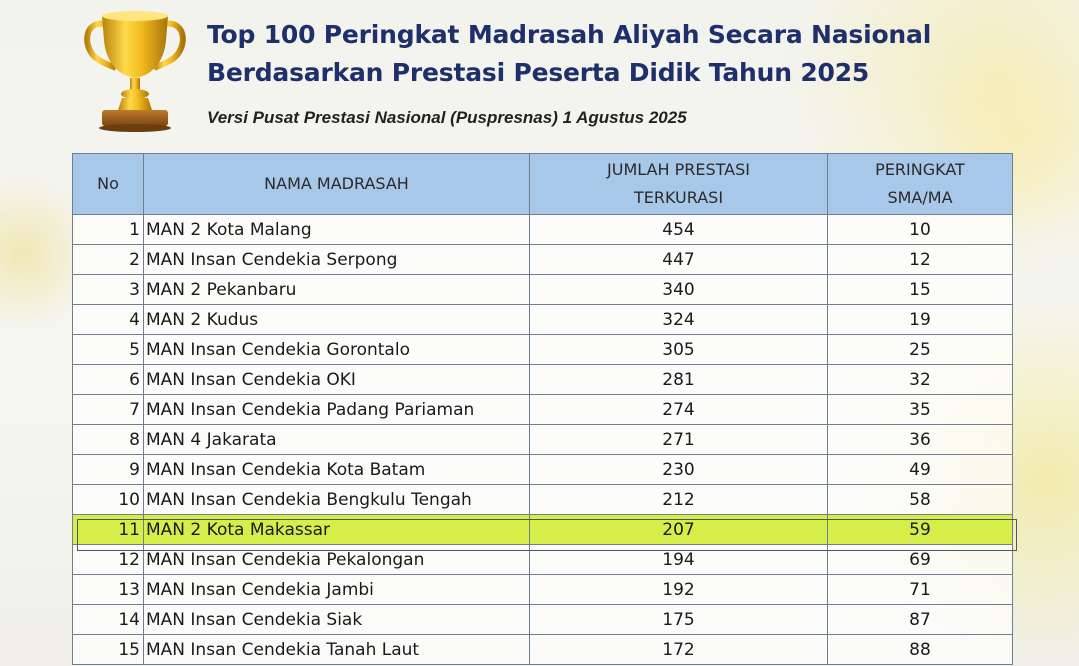  What do you see at coordinates (920, 529) in the screenshot?
I see `row-rank: 59` at bounding box center [920, 529].